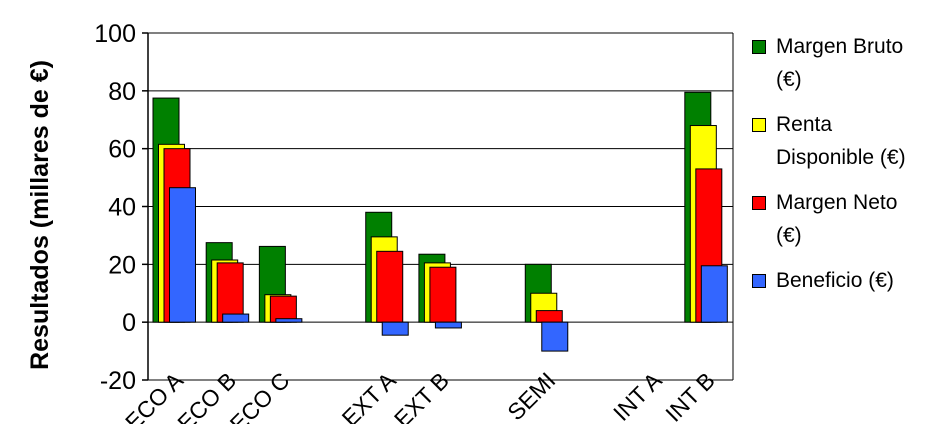  Describe the element at coordinates (122, 150) in the screenshot. I see `y-tick-label: 60` at that location.